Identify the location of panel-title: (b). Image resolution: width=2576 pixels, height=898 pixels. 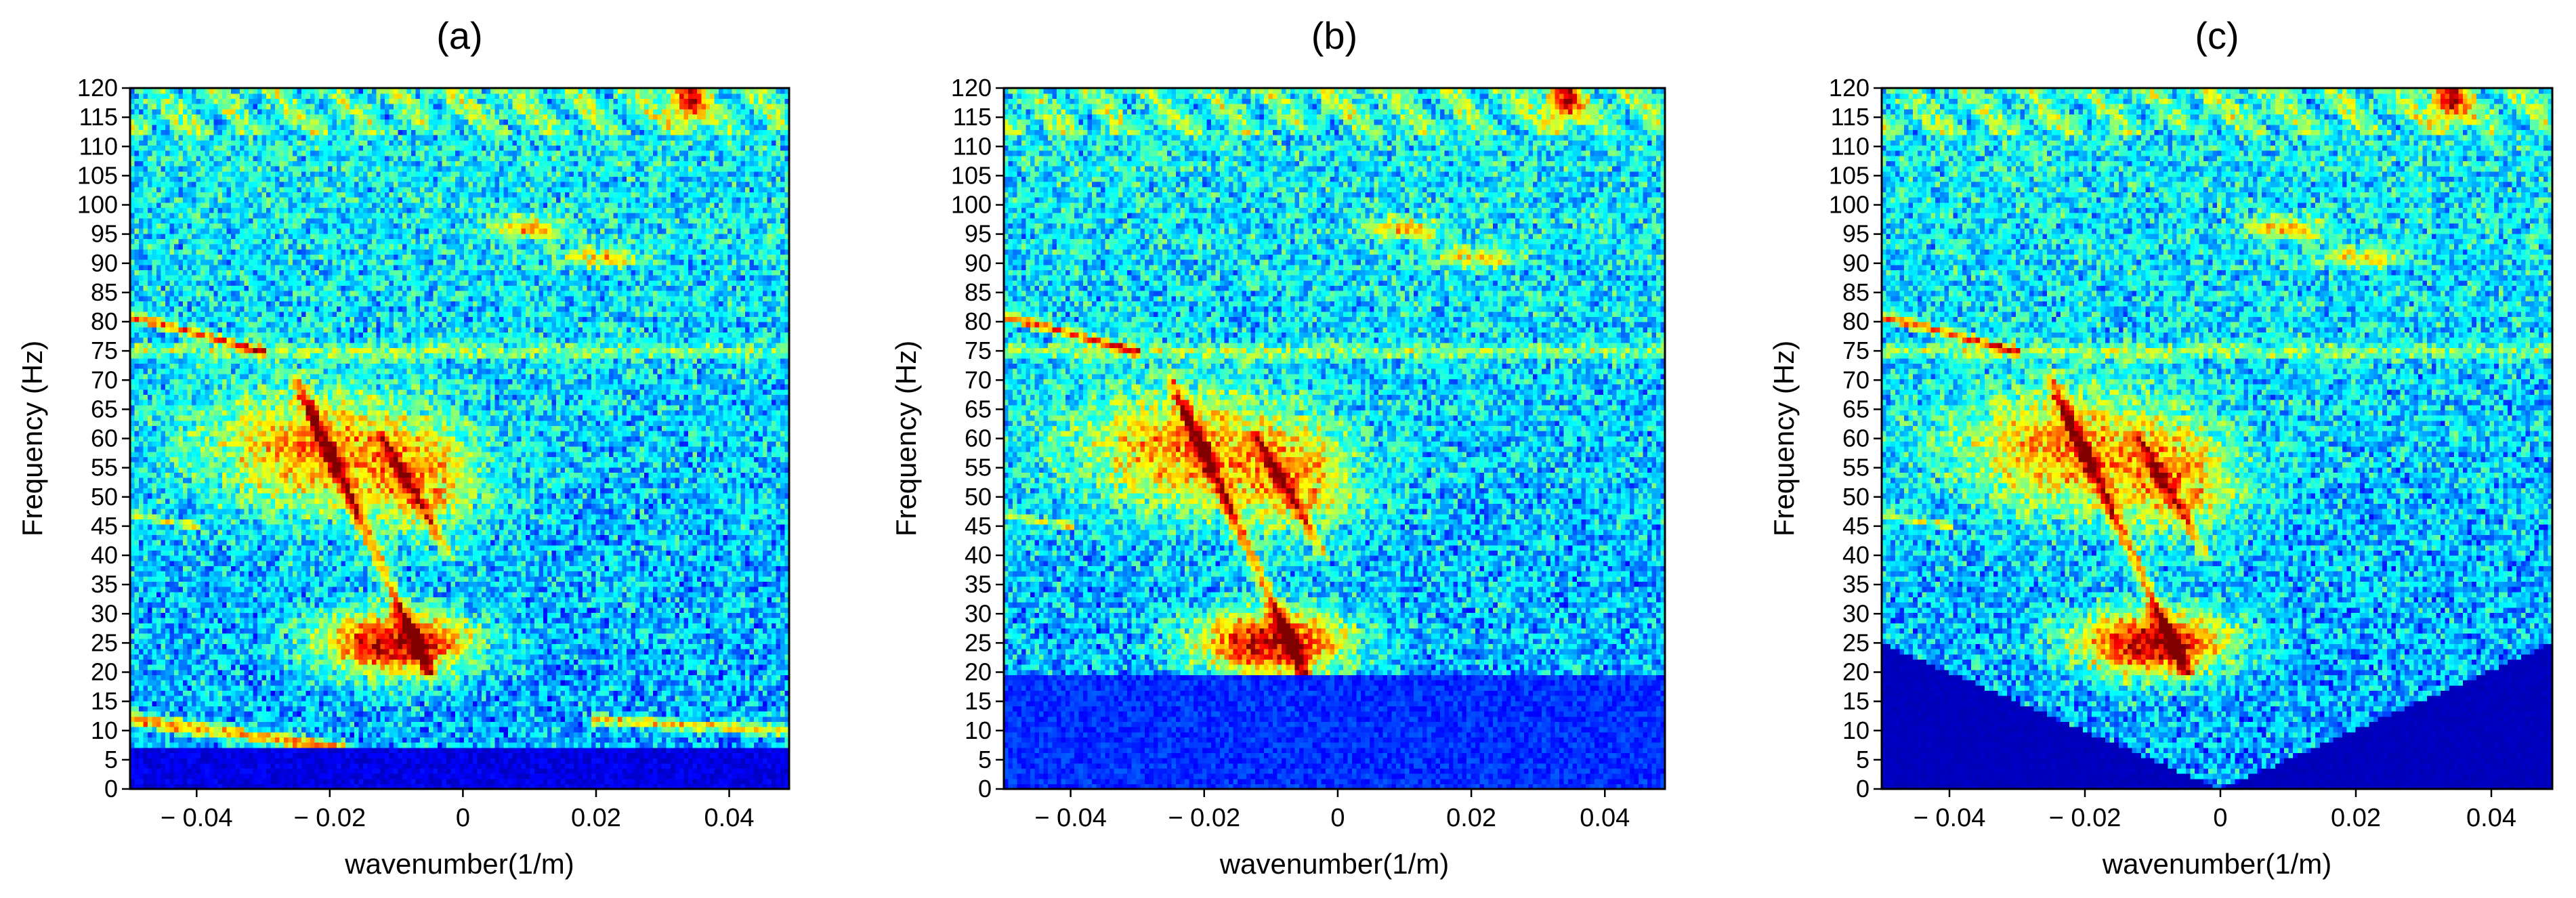
(1334, 35).